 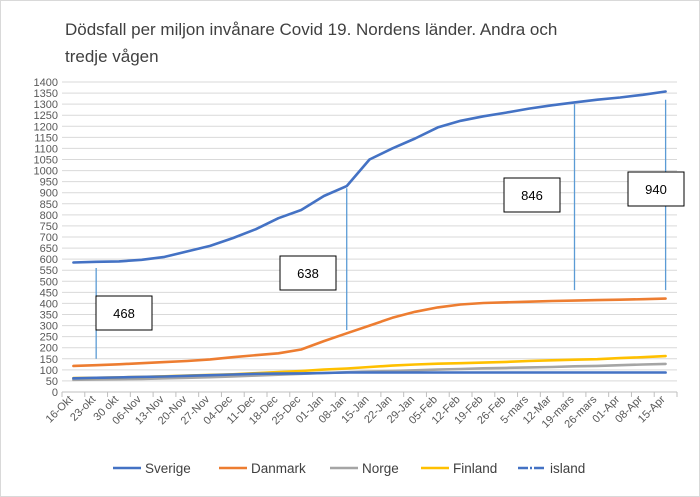 I want to click on y-tick-label: 700, so click(x=49, y=238).